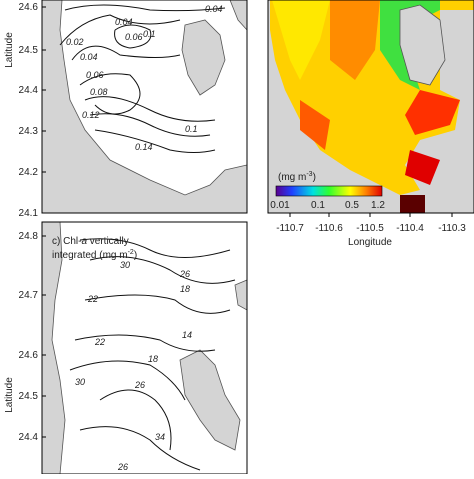  I want to click on colorbar-unit: (mg m-3), so click(297, 177).